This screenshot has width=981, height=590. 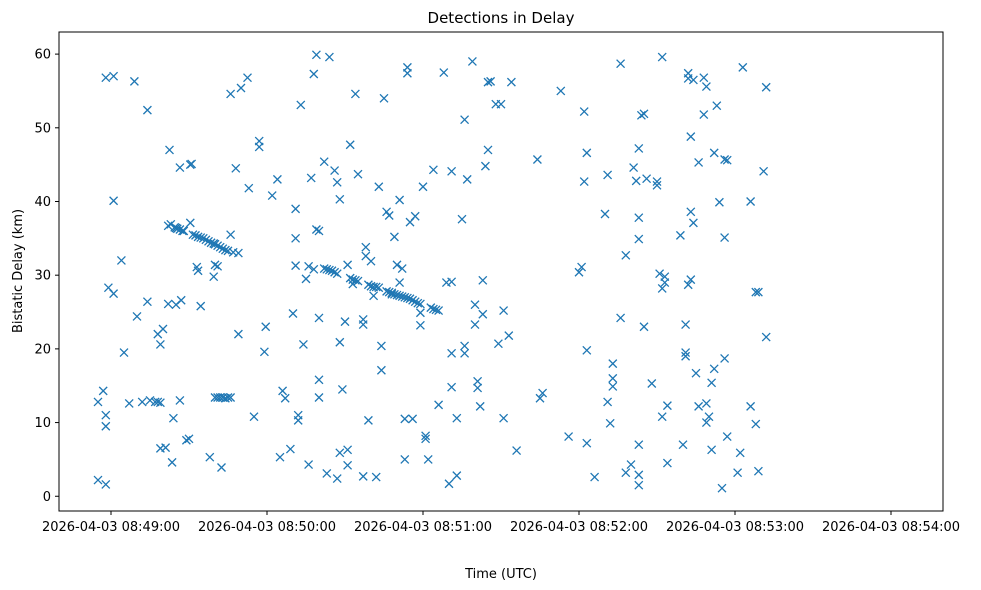 What do you see at coordinates (46, 276) in the screenshot?
I see `y-axis: 0 10 20 30 40 50 60` at bounding box center [46, 276].